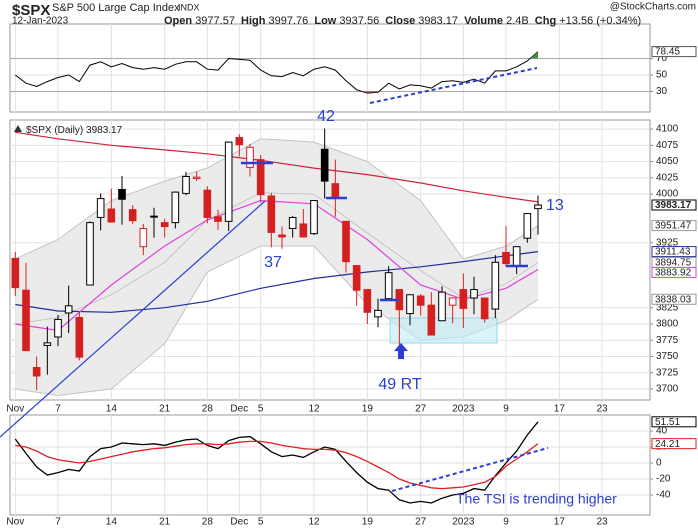 This screenshot has height=531, width=698. I want to click on x-tick-label: 21, so click(165, 409).